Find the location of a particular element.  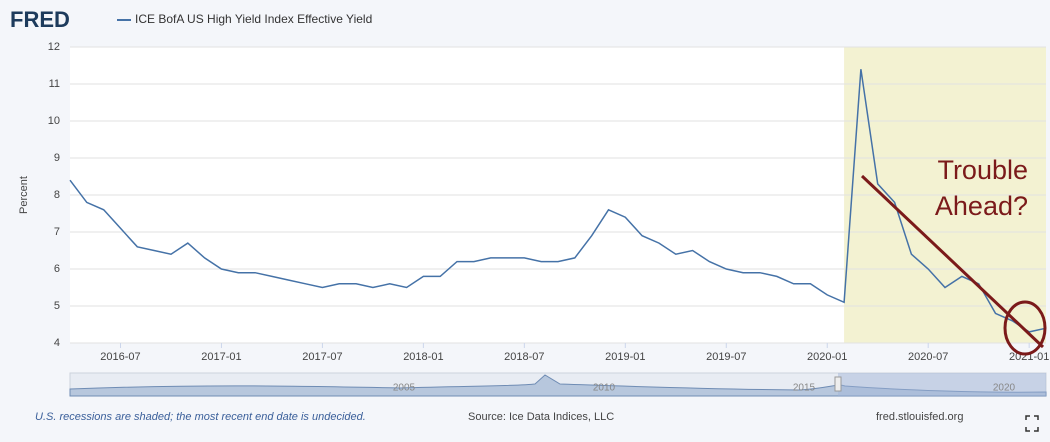

navigator-selection is located at coordinates (942, 384).